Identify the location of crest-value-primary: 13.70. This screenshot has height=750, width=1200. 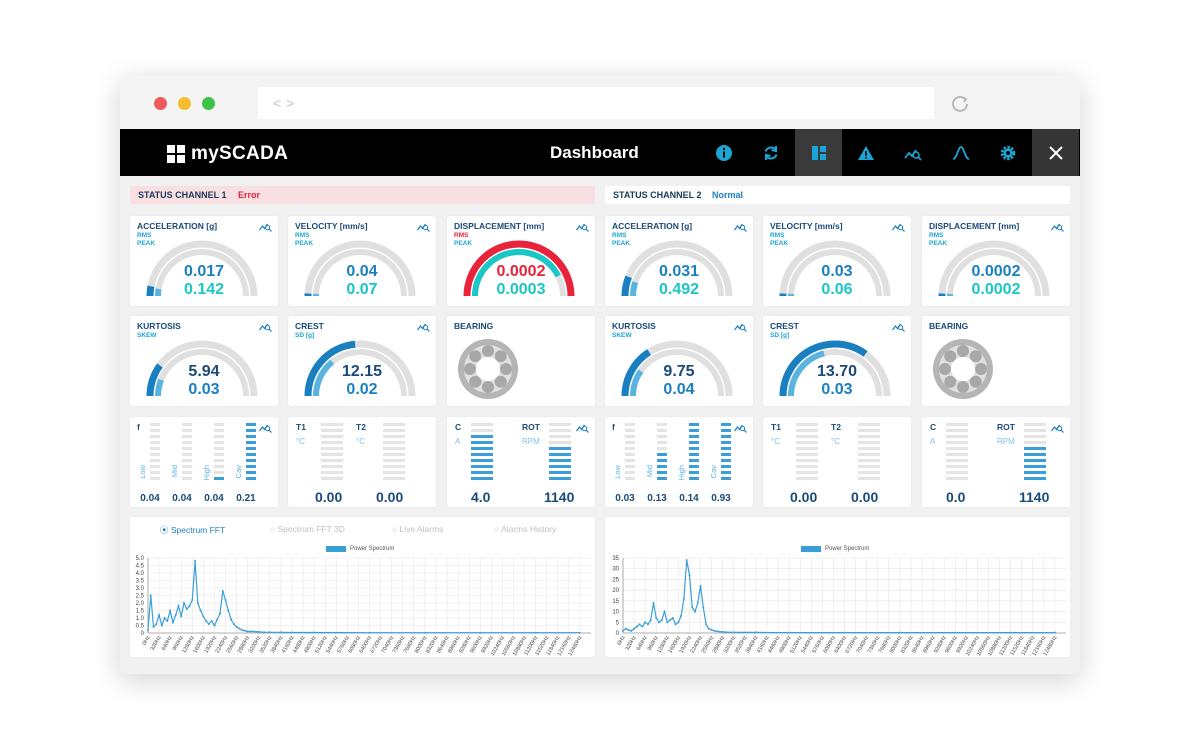
(837, 371).